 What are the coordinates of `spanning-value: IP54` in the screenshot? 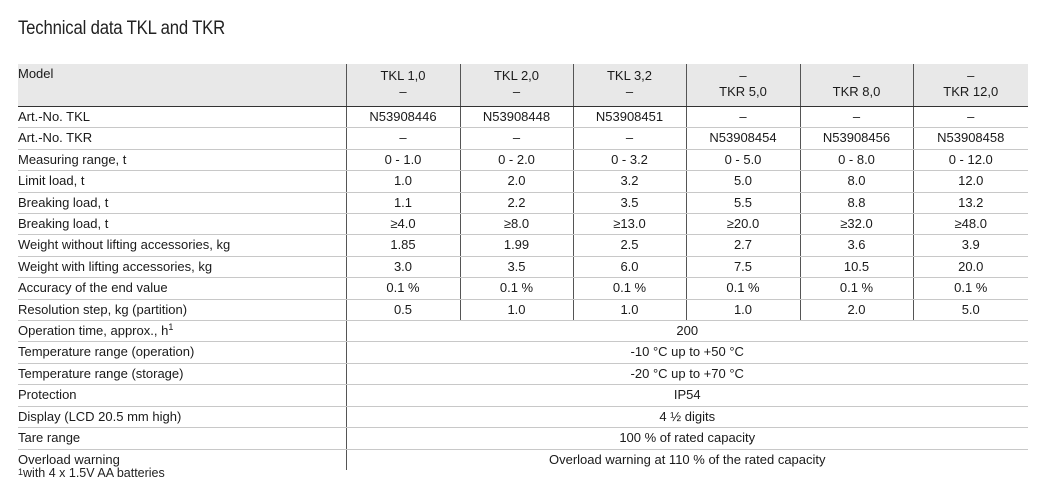 It's located at (686, 395).